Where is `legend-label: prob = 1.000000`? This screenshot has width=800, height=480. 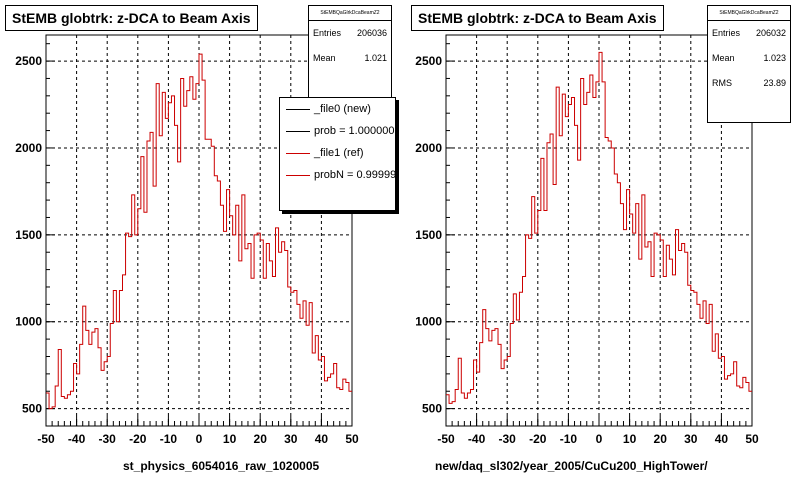
legend-label: prob = 1.000000 is located at coordinates (354, 131).